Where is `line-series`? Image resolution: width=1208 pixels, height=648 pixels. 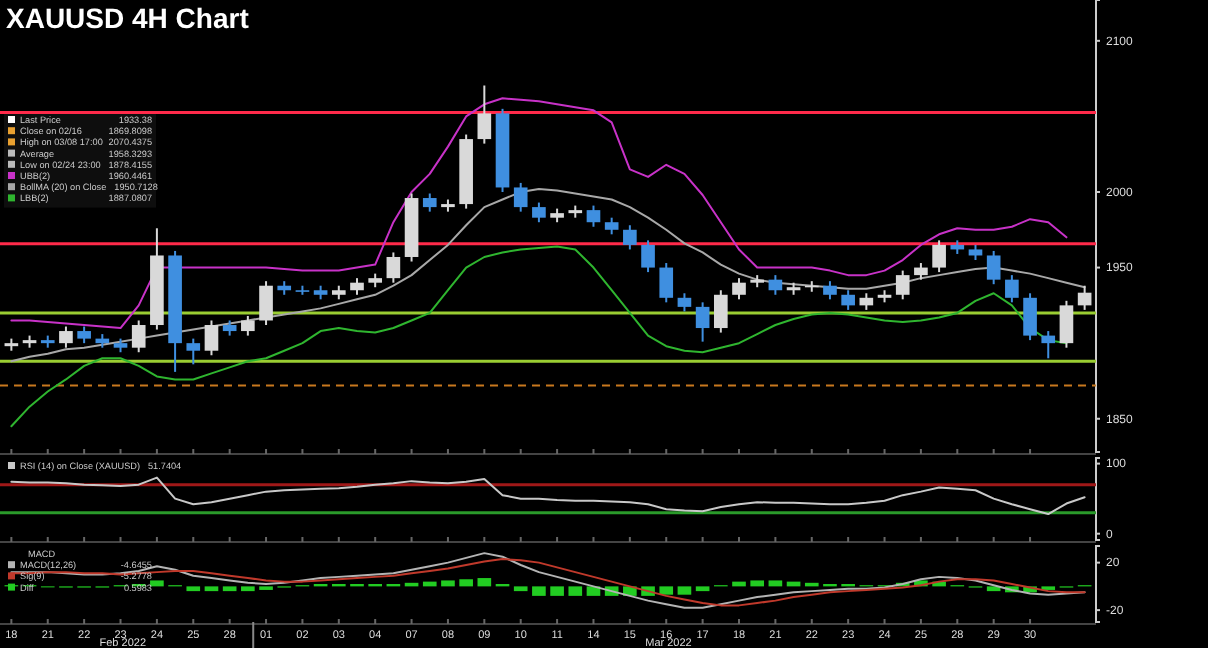 line-series is located at coordinates (548, 496).